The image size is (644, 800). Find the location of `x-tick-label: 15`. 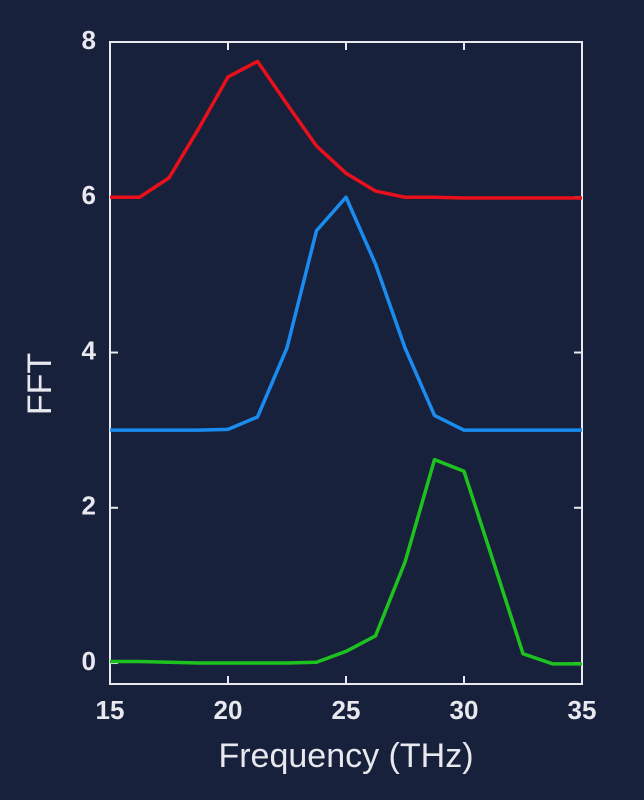

x-tick-label: 15 is located at coordinates (110, 710).